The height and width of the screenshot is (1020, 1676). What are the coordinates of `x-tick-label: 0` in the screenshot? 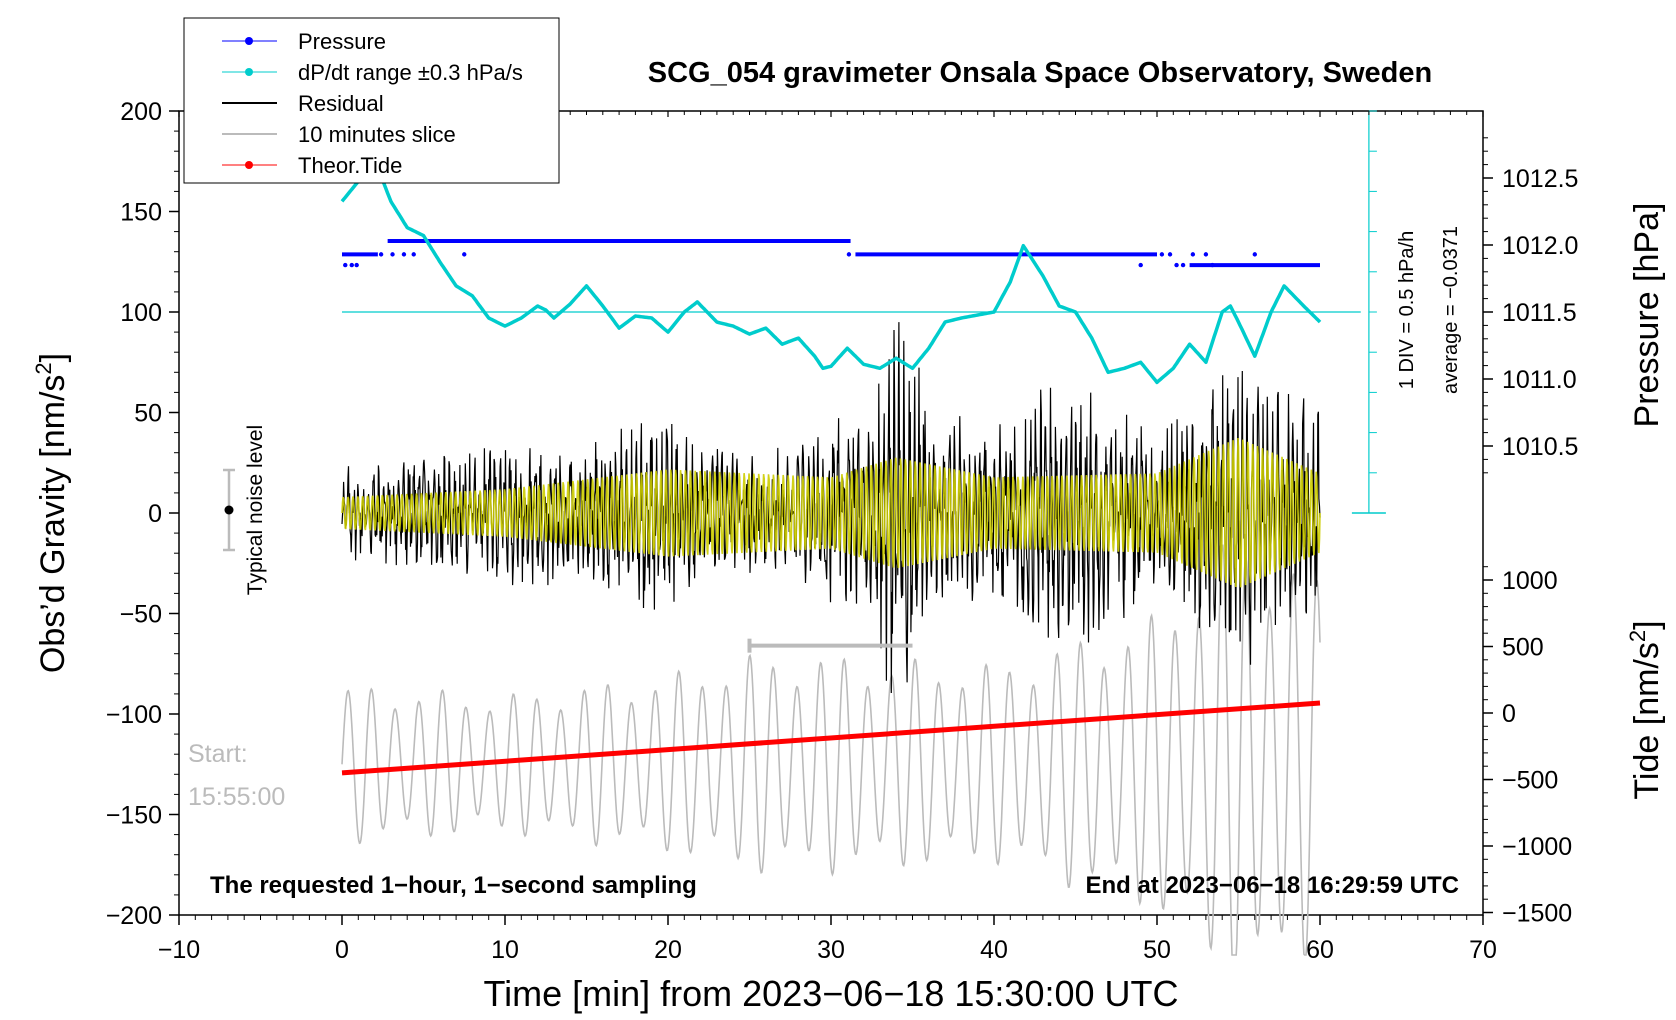 It's located at (342, 950).